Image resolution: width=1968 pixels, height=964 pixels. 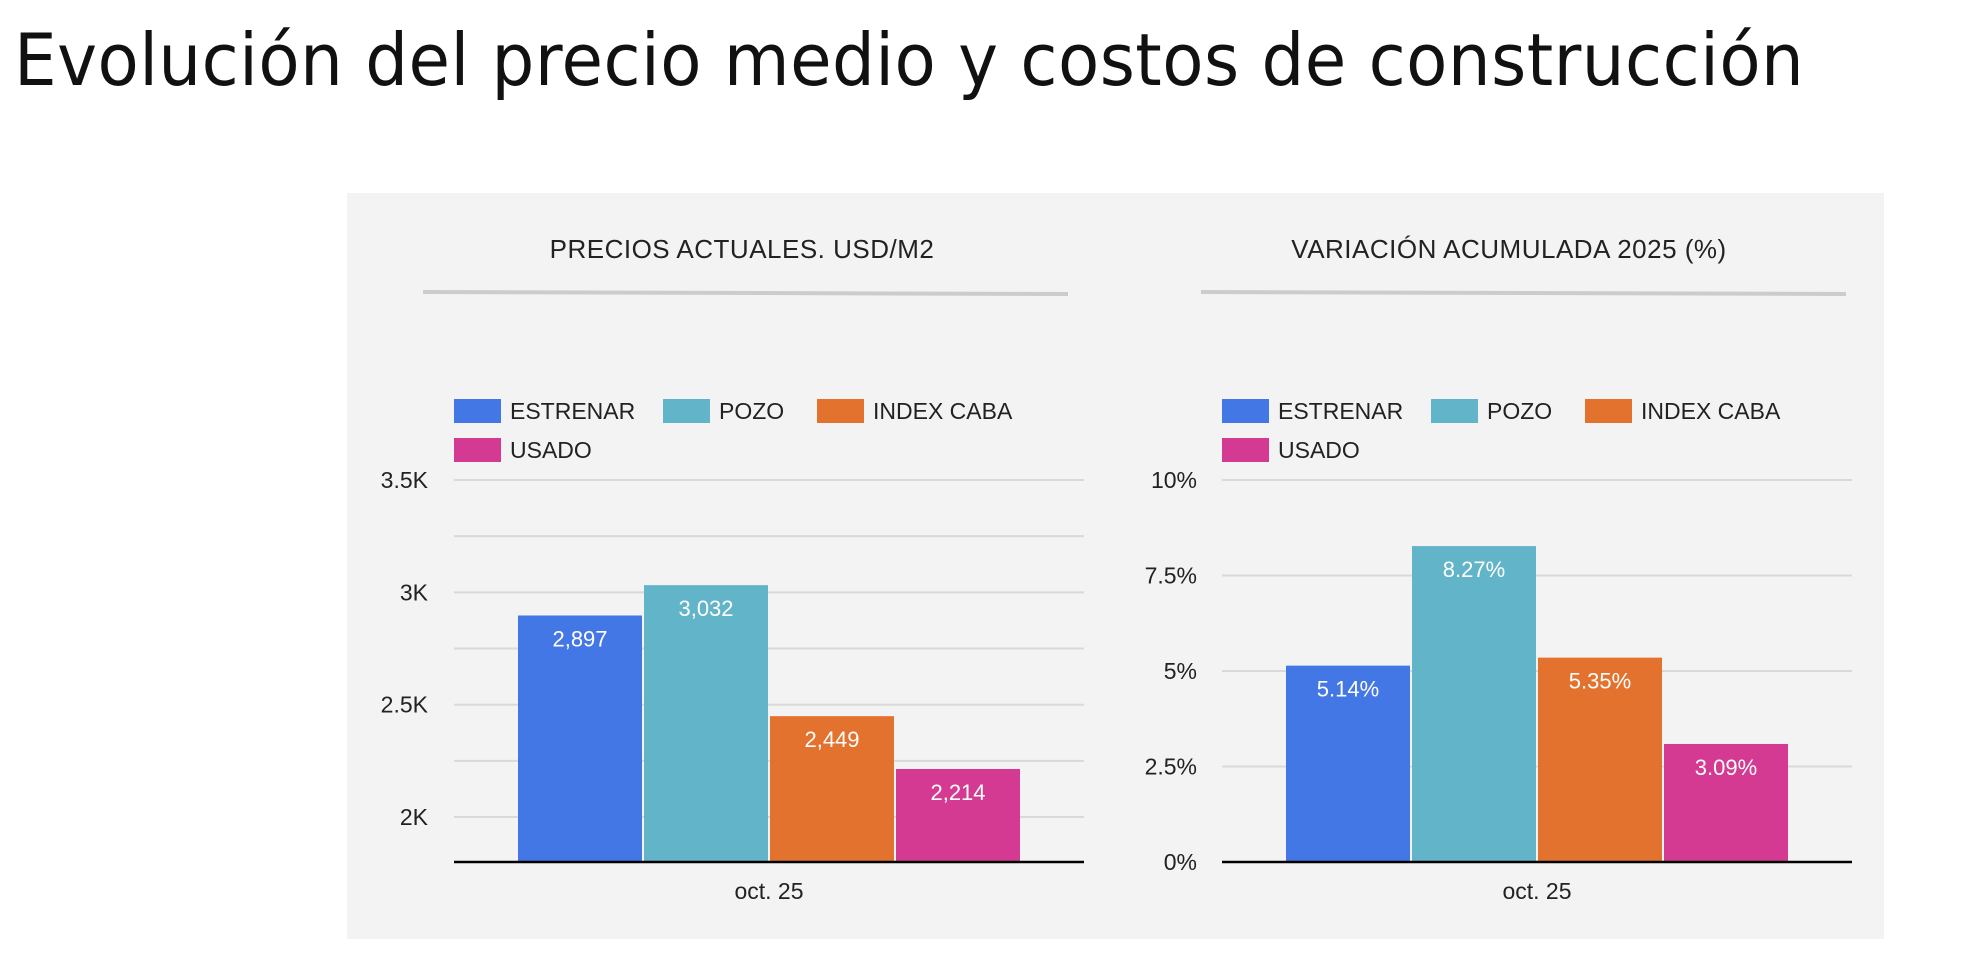 I want to click on y-tick-label: 2.5%, so click(x=1171, y=767).